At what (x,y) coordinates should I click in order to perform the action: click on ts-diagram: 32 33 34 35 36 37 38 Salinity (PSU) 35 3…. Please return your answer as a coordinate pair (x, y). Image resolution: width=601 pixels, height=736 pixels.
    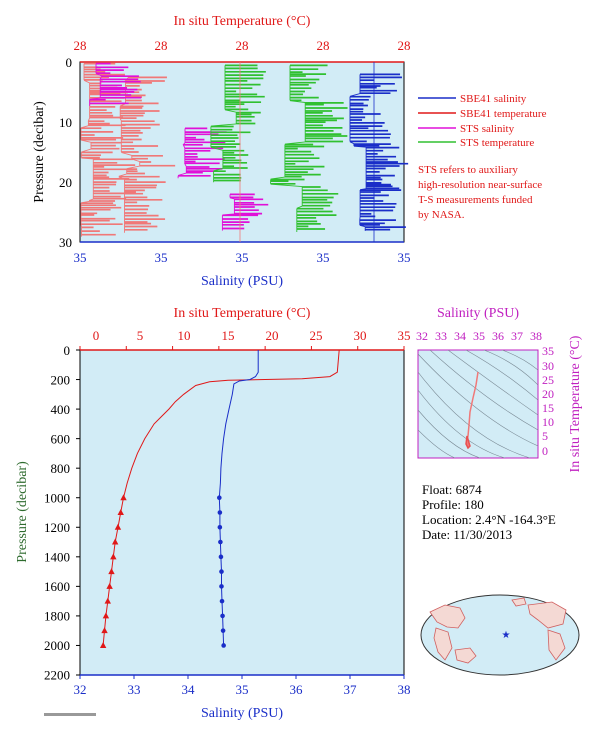
    Looking at the image, I should click on (499, 389).